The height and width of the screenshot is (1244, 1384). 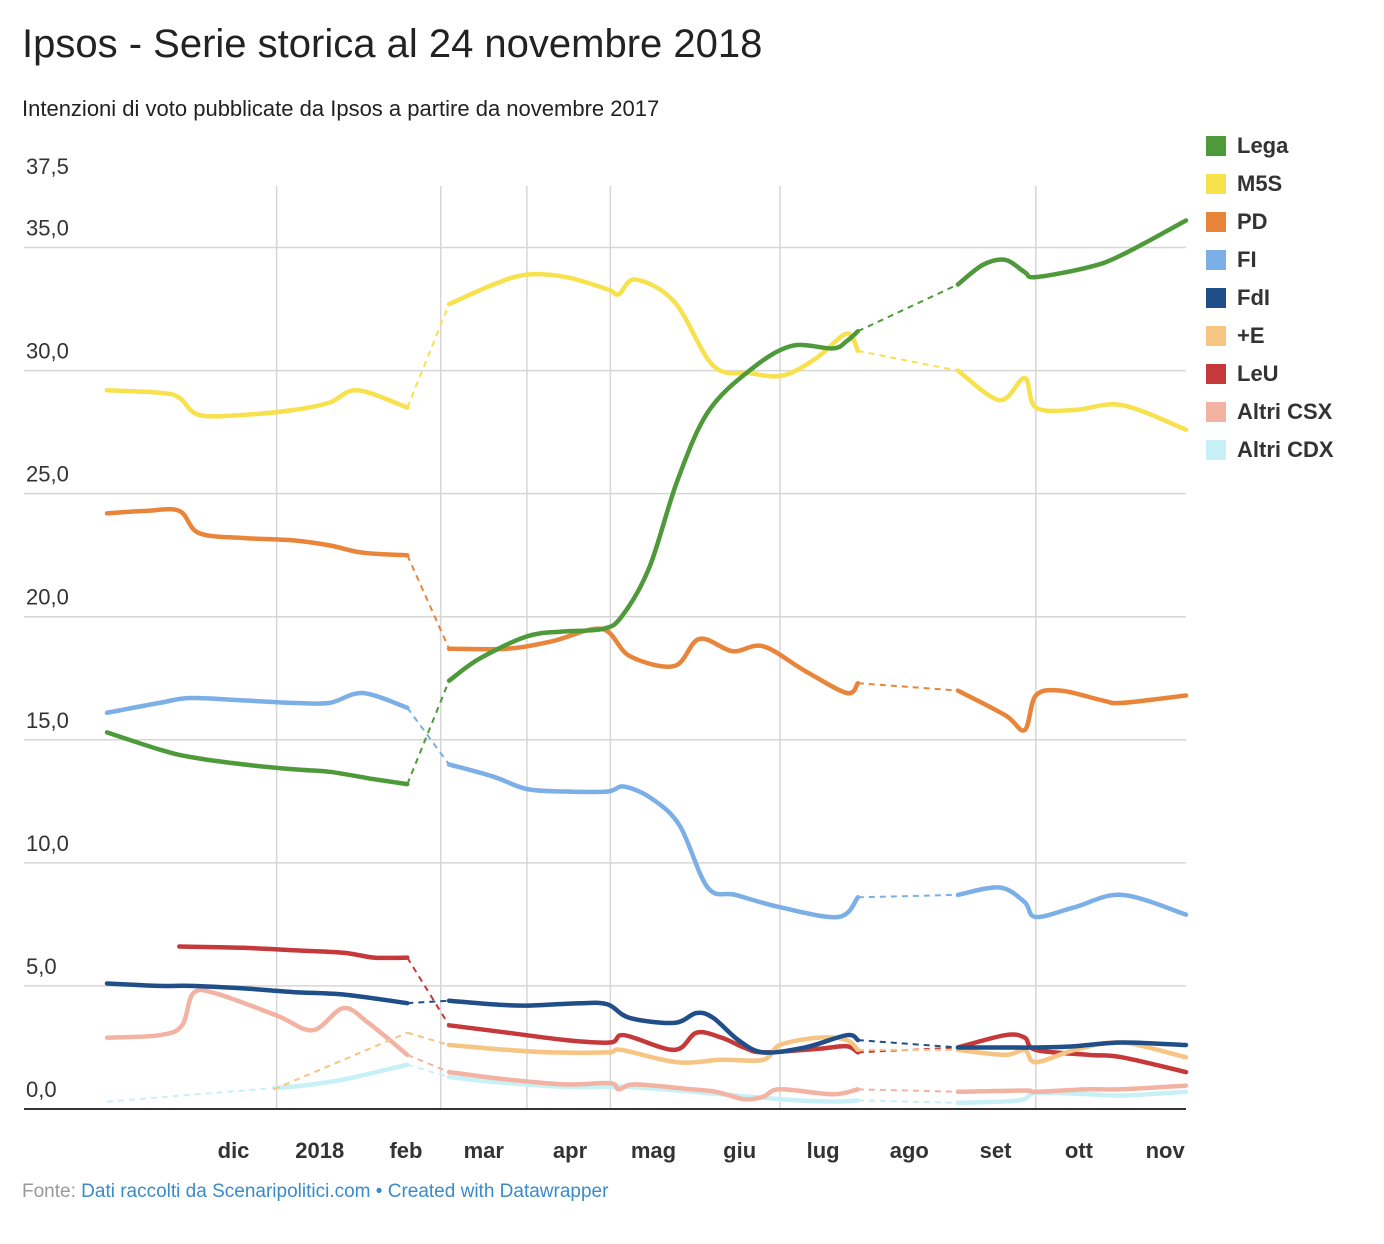 I want to click on x-tick-label: mag, so click(x=653, y=1150).